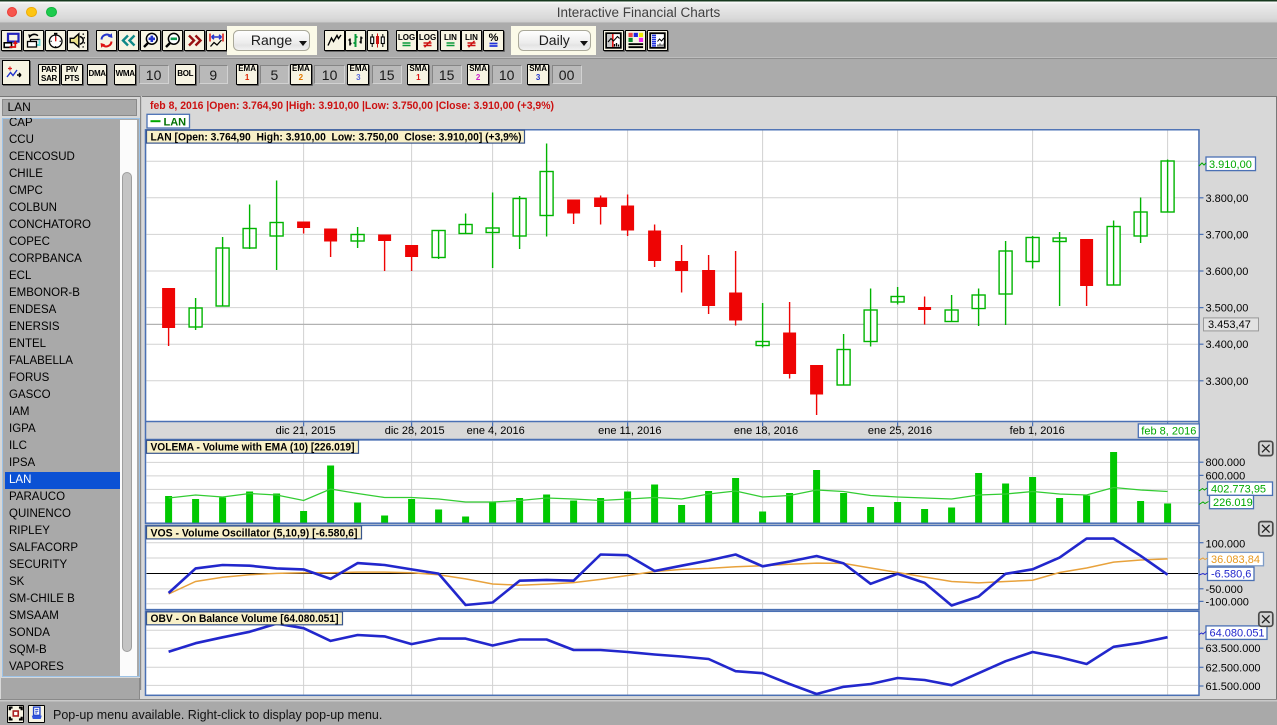 This screenshot has width=1277, height=725. Describe the element at coordinates (1227, 272) in the screenshot. I see `svg-text: 3.600,00` at that location.